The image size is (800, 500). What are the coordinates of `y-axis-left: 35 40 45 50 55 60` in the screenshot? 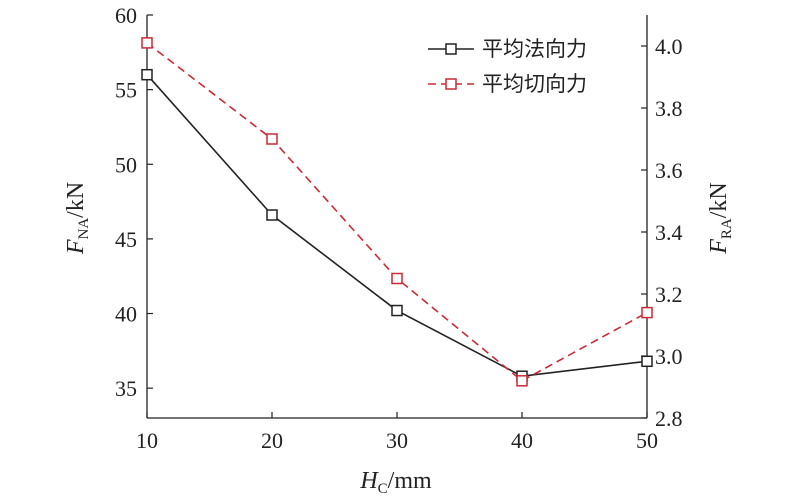 It's located at (134, 202).